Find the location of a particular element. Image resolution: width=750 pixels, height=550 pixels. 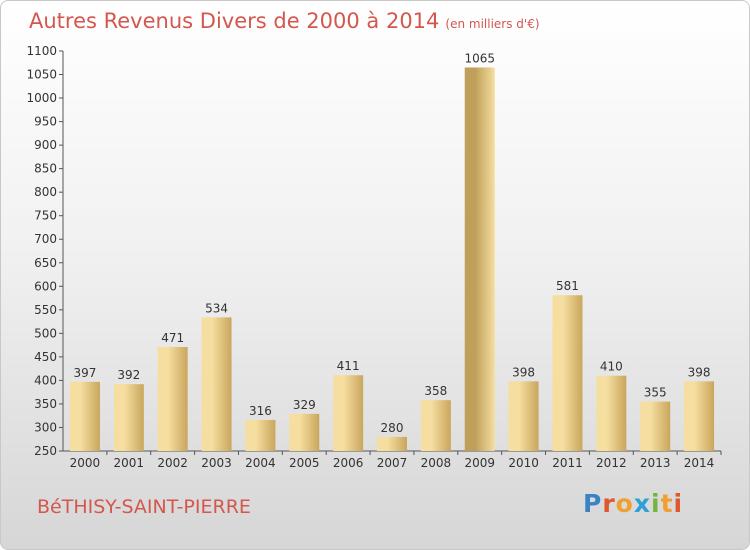

y-tick-label: 1000 is located at coordinates (41, 98).